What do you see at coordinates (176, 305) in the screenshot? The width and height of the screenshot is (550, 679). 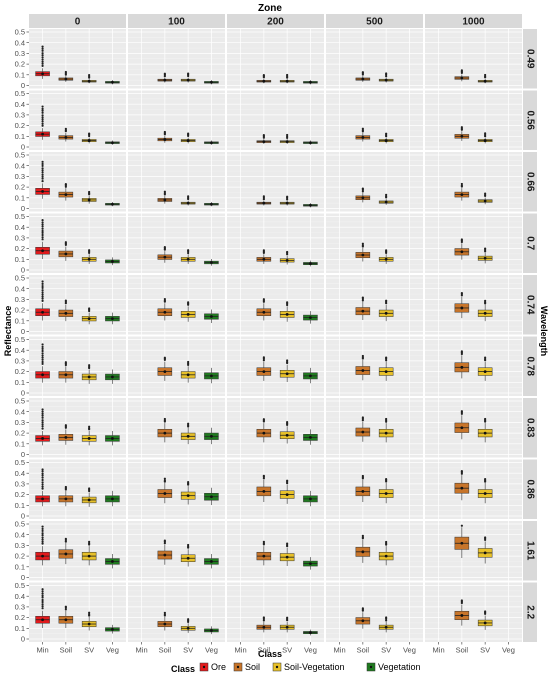 I see `panel-zone-100-wl-0.74` at bounding box center [176, 305].